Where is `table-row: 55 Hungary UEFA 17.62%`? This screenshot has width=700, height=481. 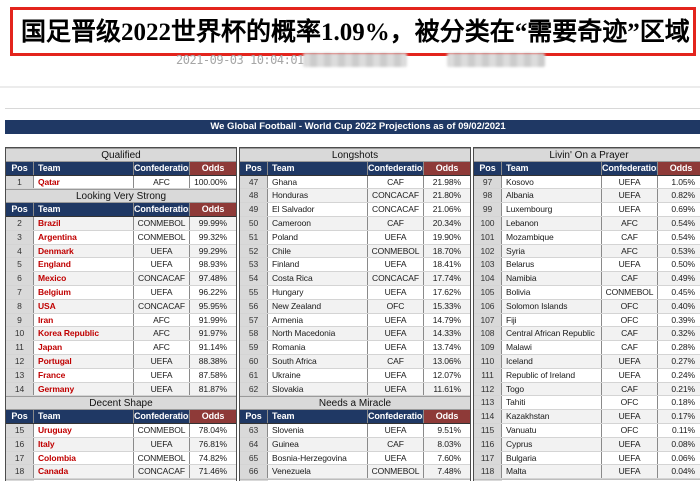 table-row: 55 Hungary UEFA 17.62% is located at coordinates (355, 292).